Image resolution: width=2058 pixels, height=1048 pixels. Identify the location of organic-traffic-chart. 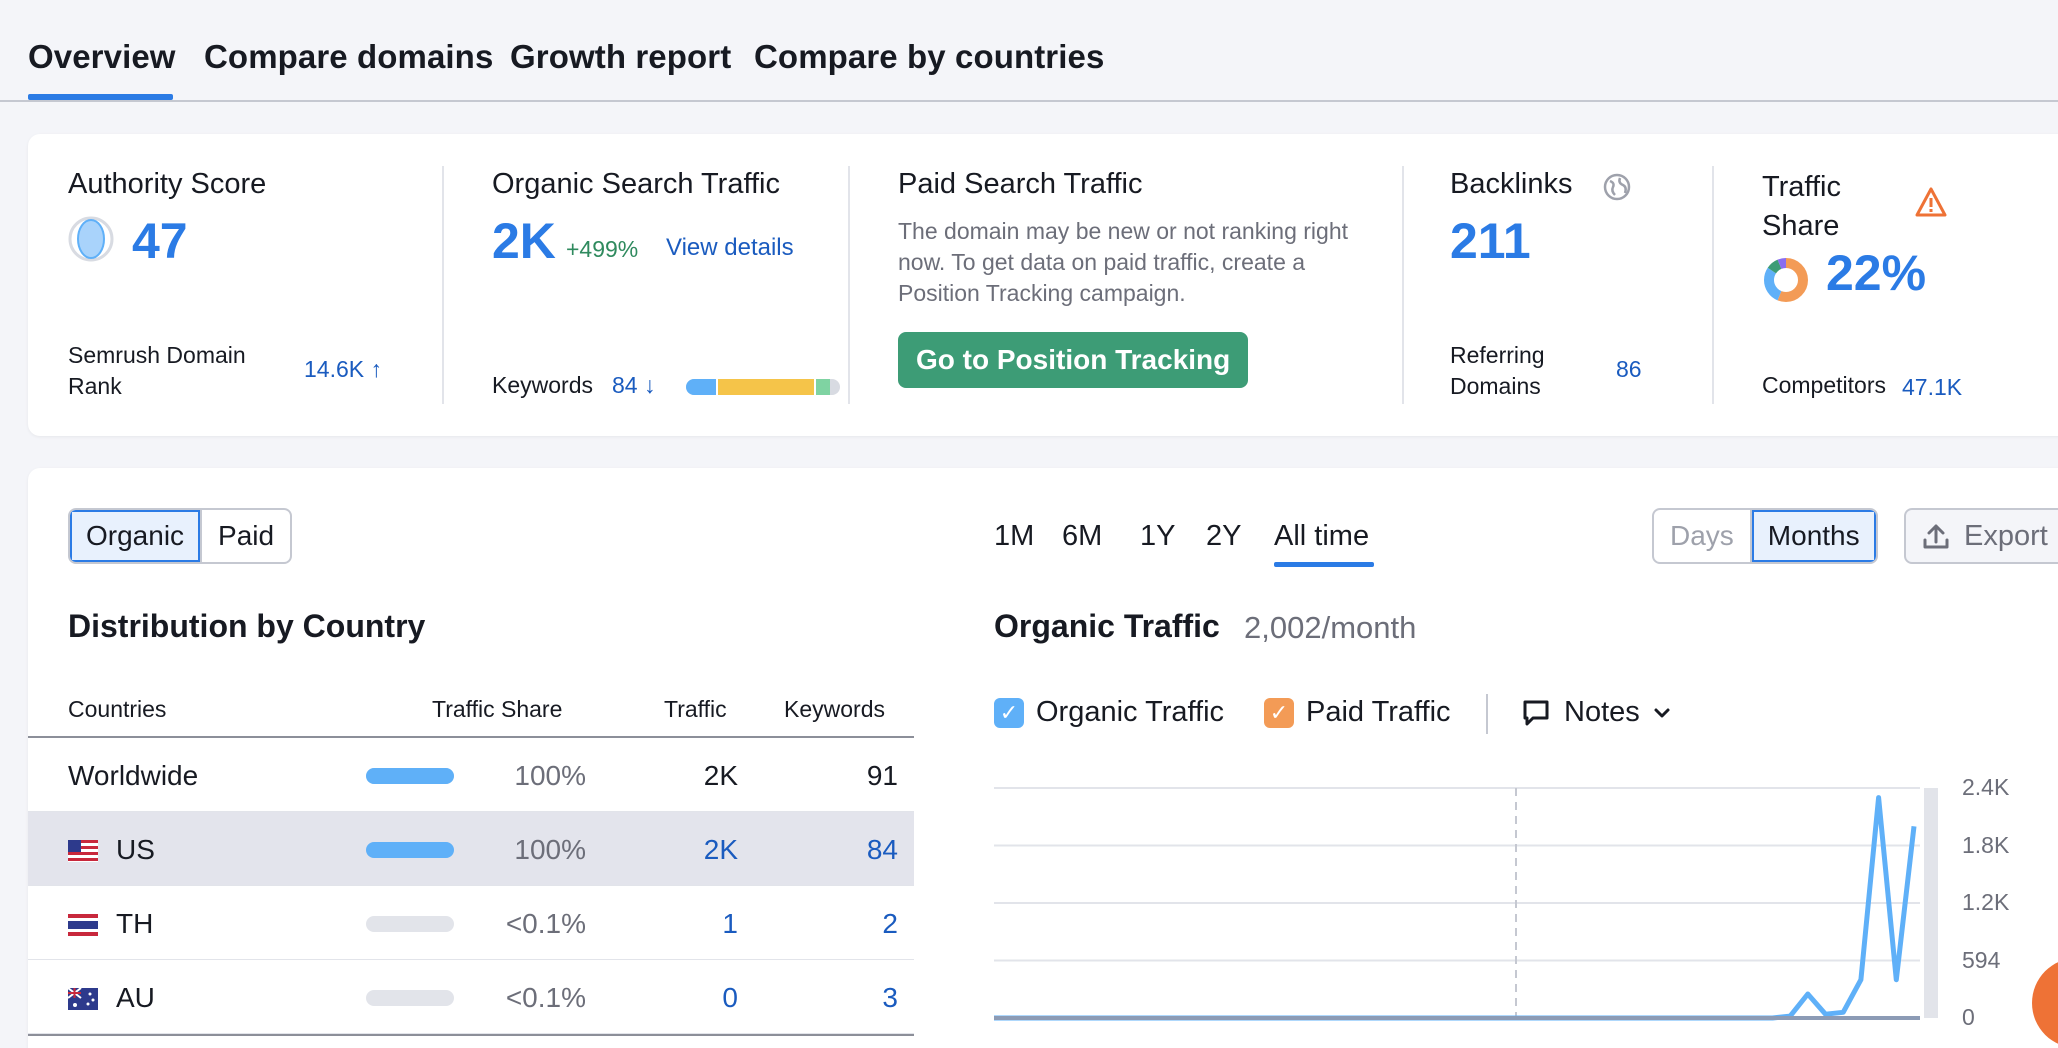
(1466, 904).